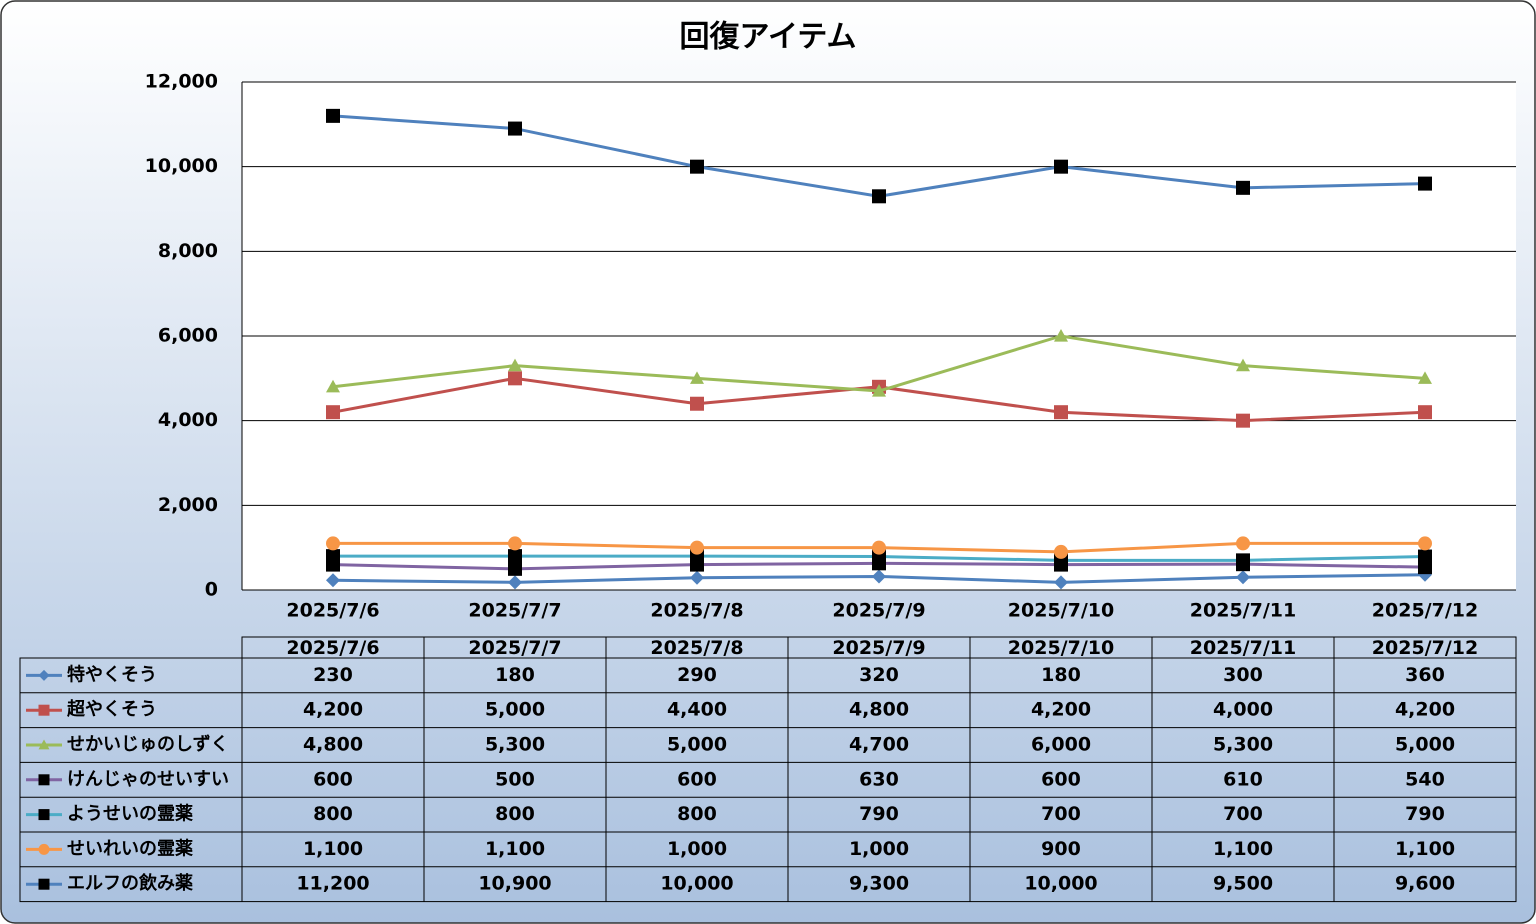  I want to click on table-header: 2025/7/11, so click(1243, 648).